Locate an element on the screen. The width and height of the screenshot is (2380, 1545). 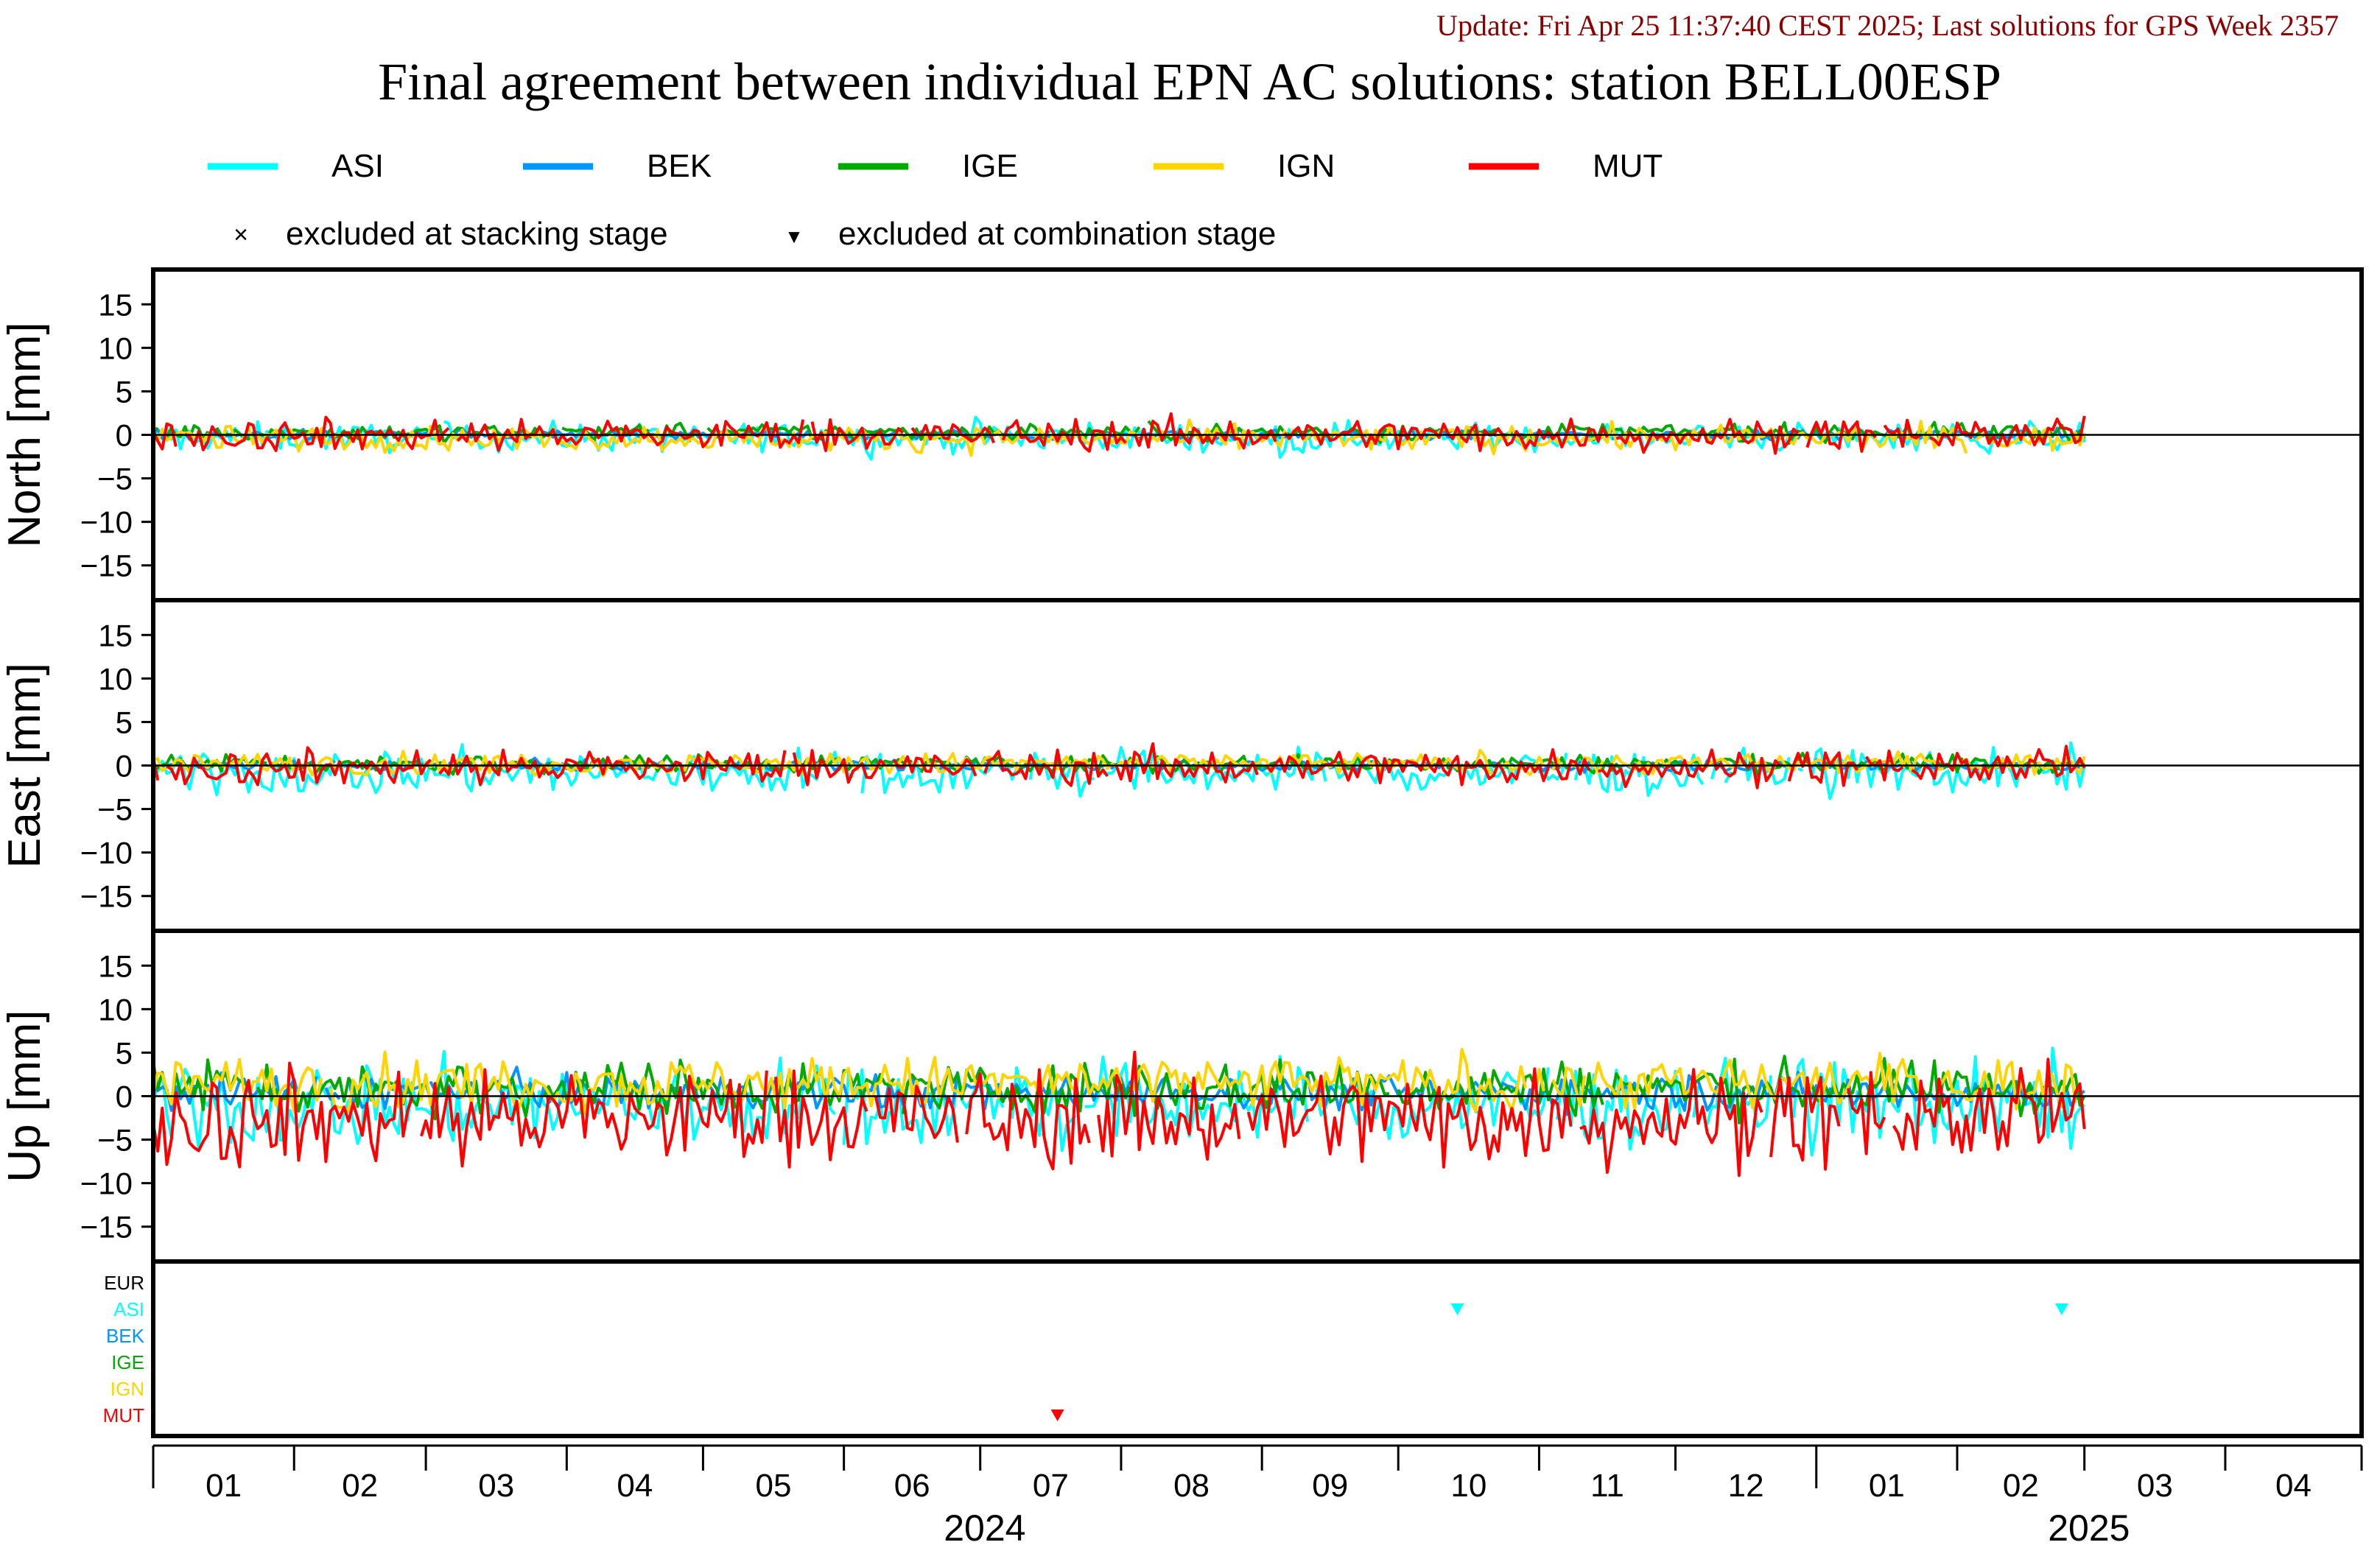
ytick-label-north: −10 is located at coordinates (106, 523).